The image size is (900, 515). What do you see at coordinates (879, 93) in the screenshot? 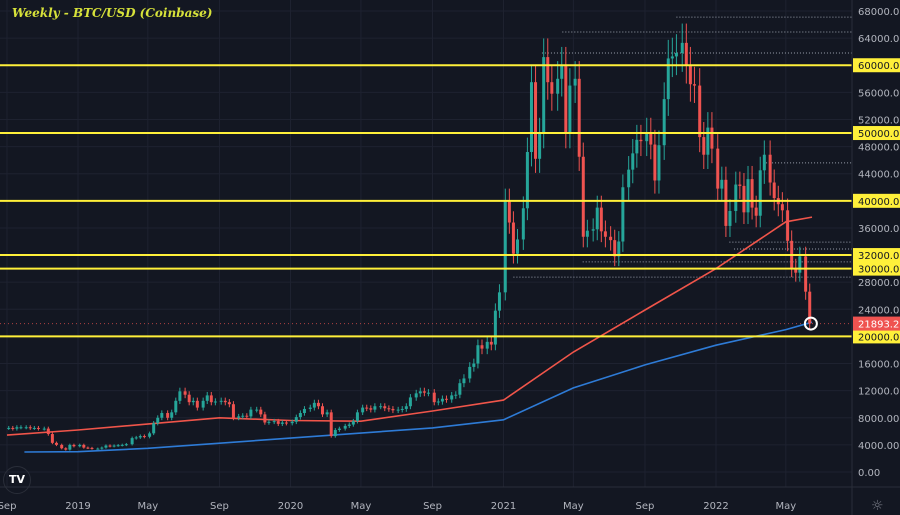
I see `price-axis-label: 56000.00` at bounding box center [879, 93].